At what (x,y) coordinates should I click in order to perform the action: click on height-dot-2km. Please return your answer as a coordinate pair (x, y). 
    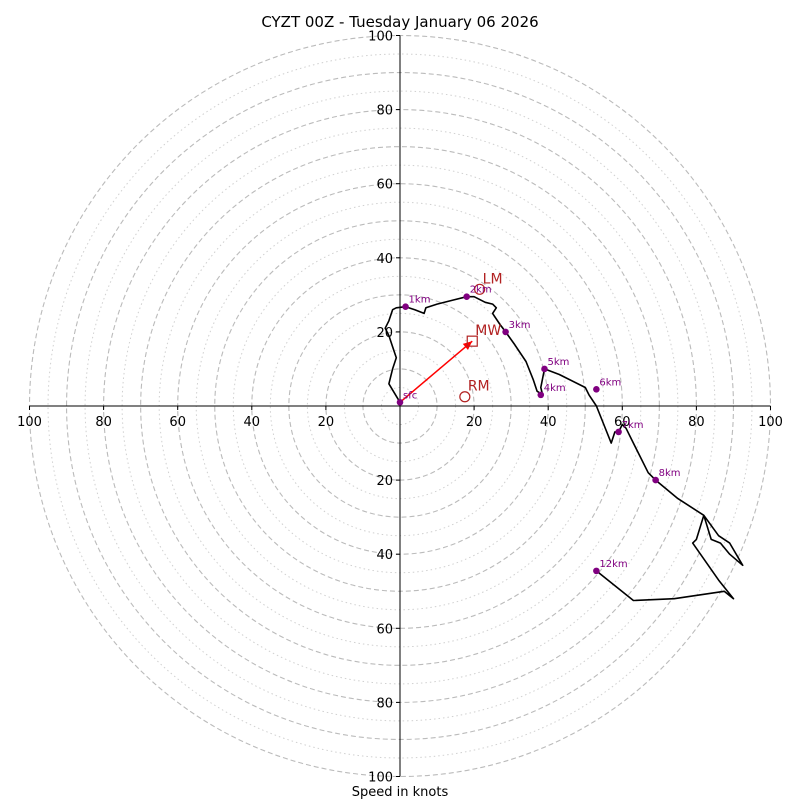
    Looking at the image, I should click on (466, 297).